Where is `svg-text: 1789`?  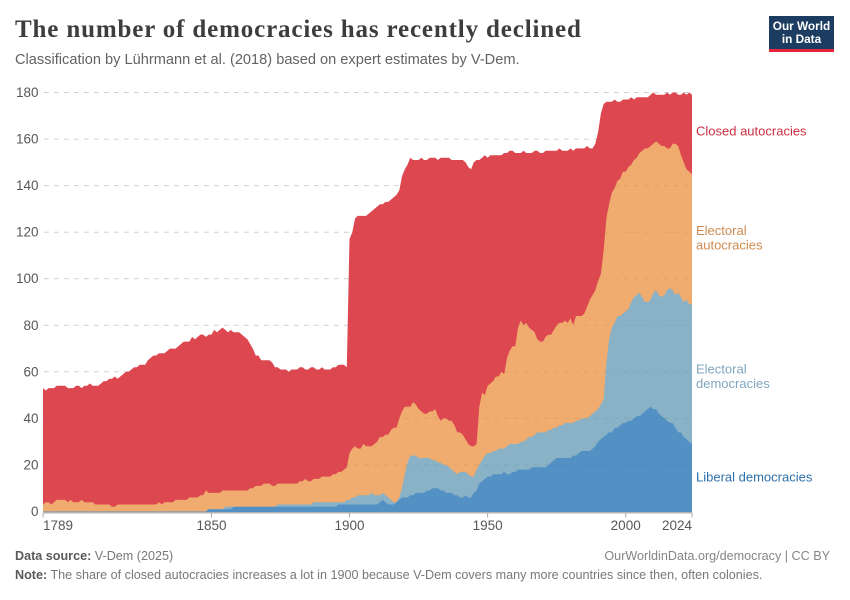
svg-text: 1789 is located at coordinates (58, 525).